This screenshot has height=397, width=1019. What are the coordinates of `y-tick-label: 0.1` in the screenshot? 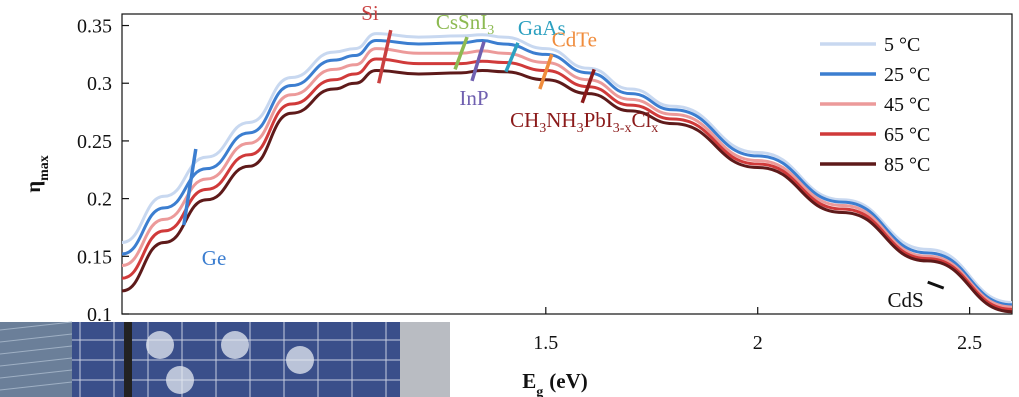 It's located at (99, 315).